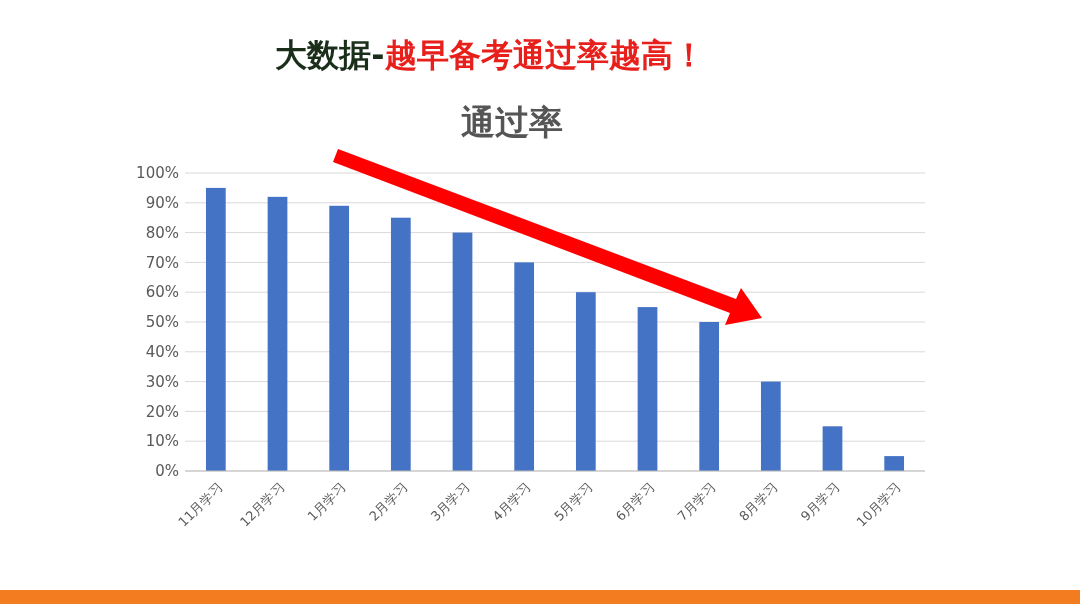  What do you see at coordinates (162, 322) in the screenshot?
I see `y-tick-label: 50%` at bounding box center [162, 322].